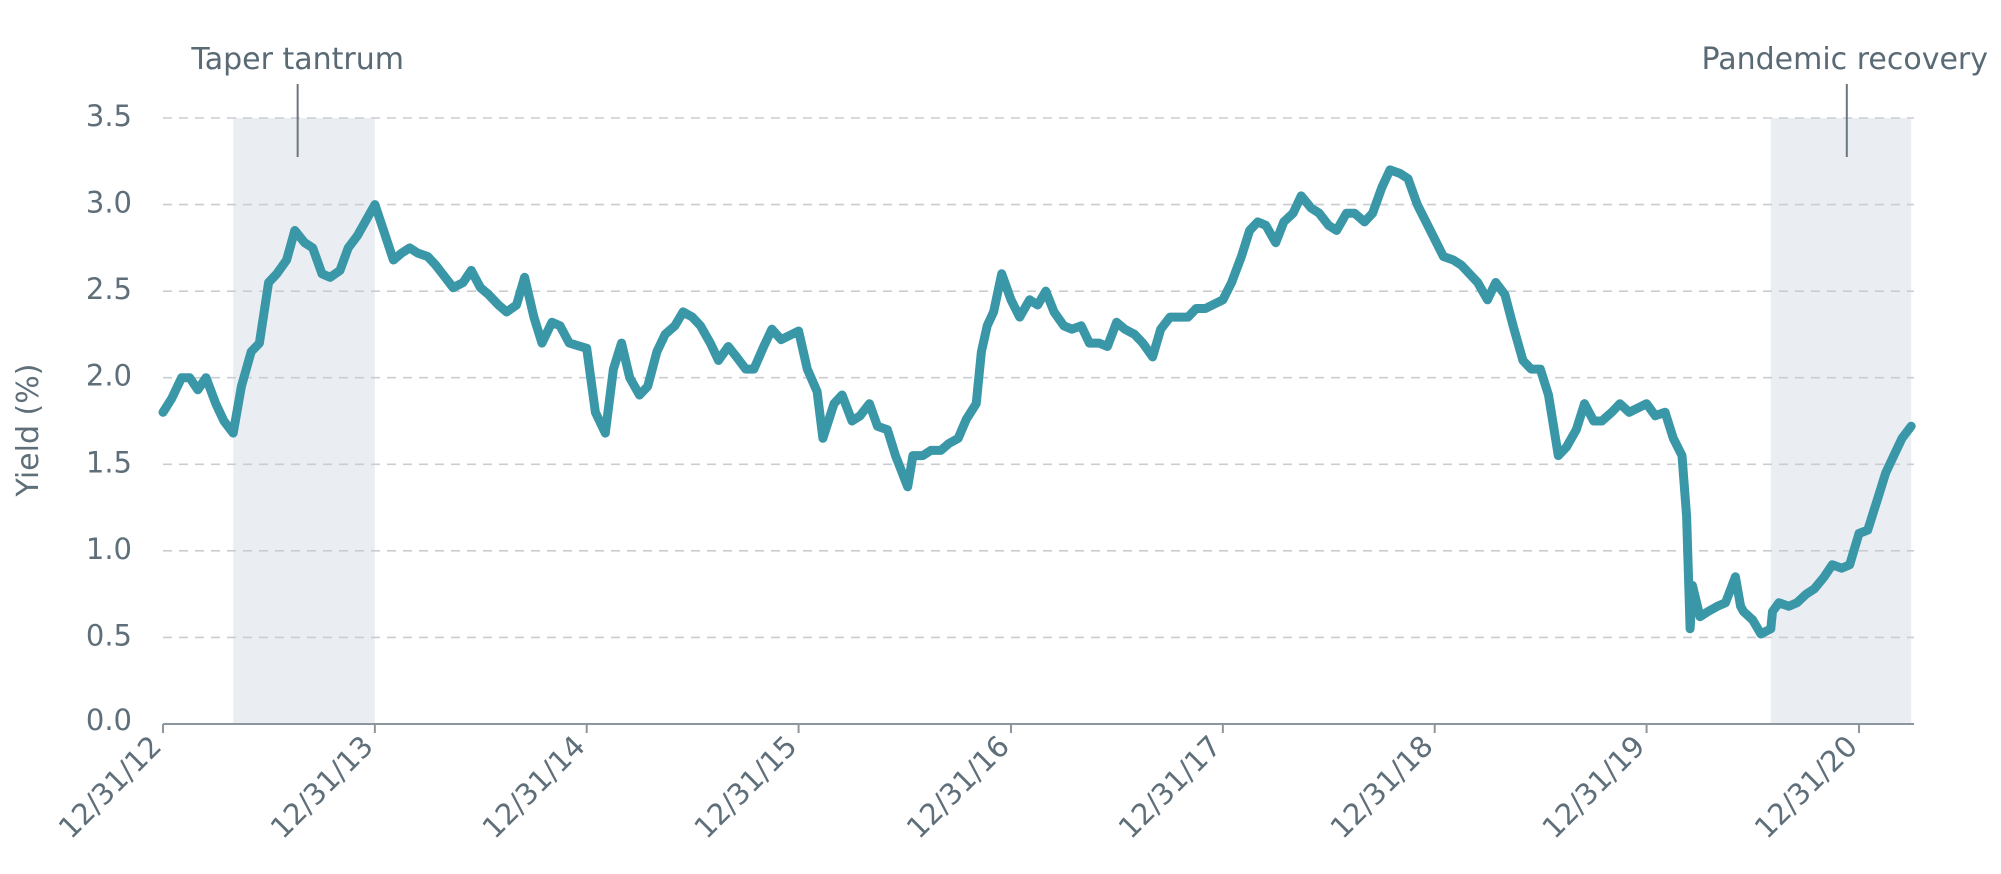 The height and width of the screenshot is (874, 2001). I want to click on x-tick-label: 12/31/14, so click(534, 787).